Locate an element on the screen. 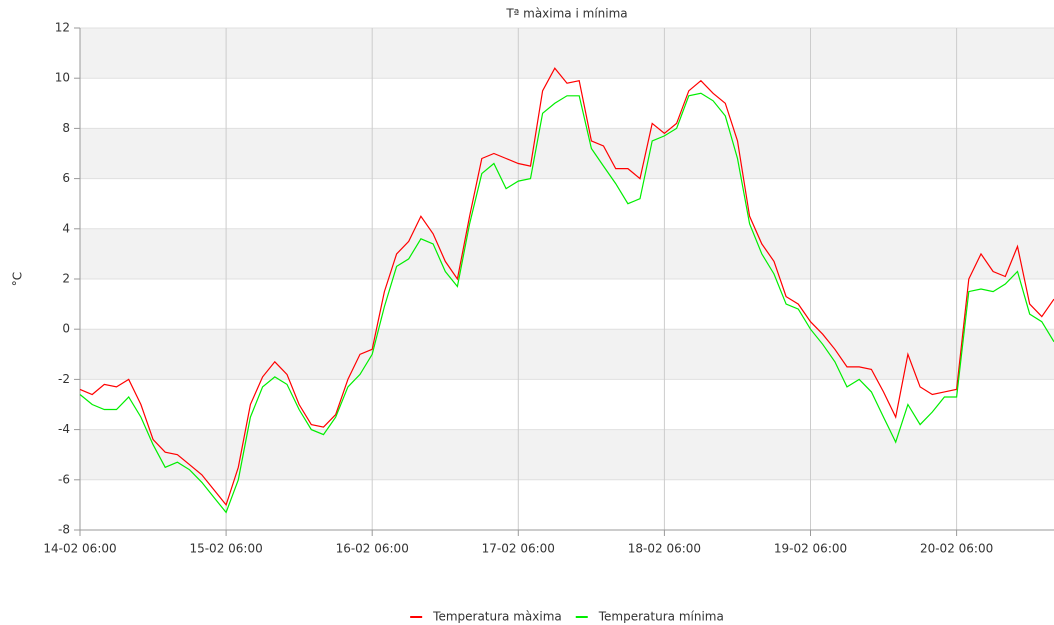 The image size is (1054, 625). x-tick-label: 20-02 06:00 is located at coordinates (956, 549).